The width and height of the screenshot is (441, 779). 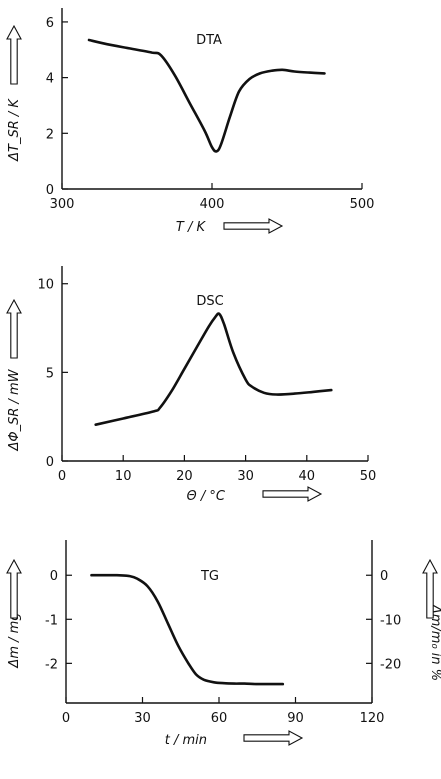 What do you see at coordinates (191, 227) in the screenshot?
I see `x-axis-label: T / K` at bounding box center [191, 227].